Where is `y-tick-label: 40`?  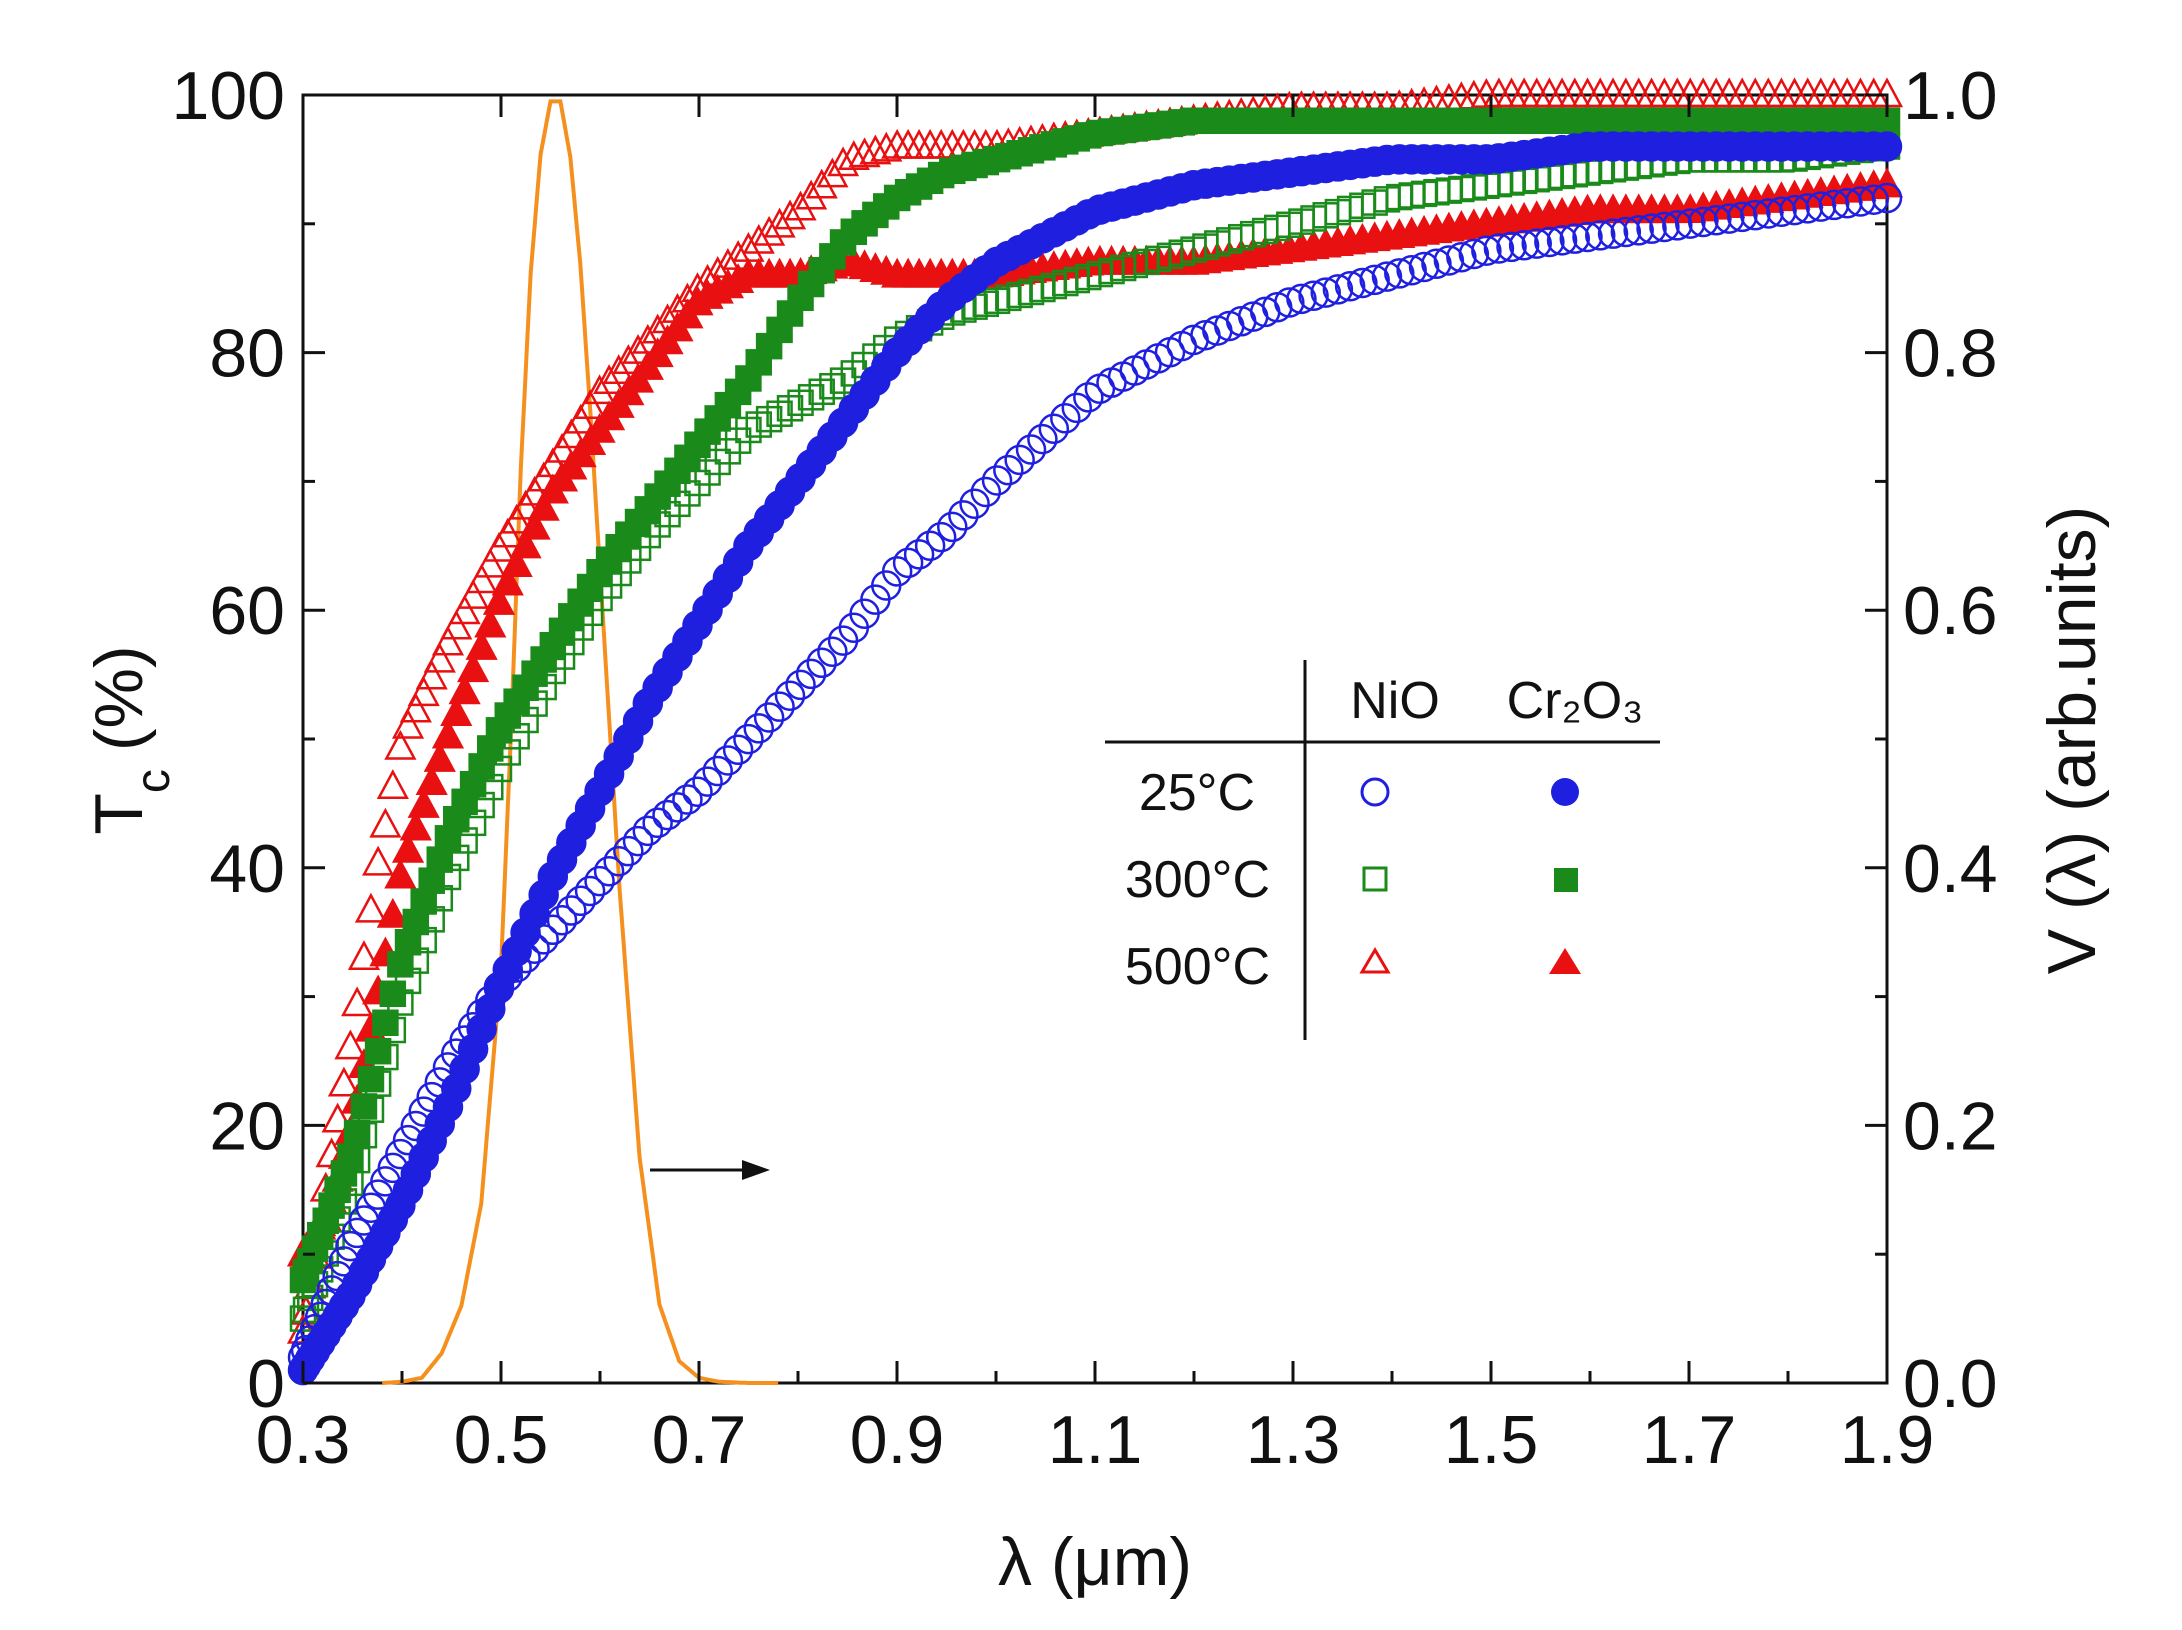 y-tick-label: 40 is located at coordinates (247, 869).